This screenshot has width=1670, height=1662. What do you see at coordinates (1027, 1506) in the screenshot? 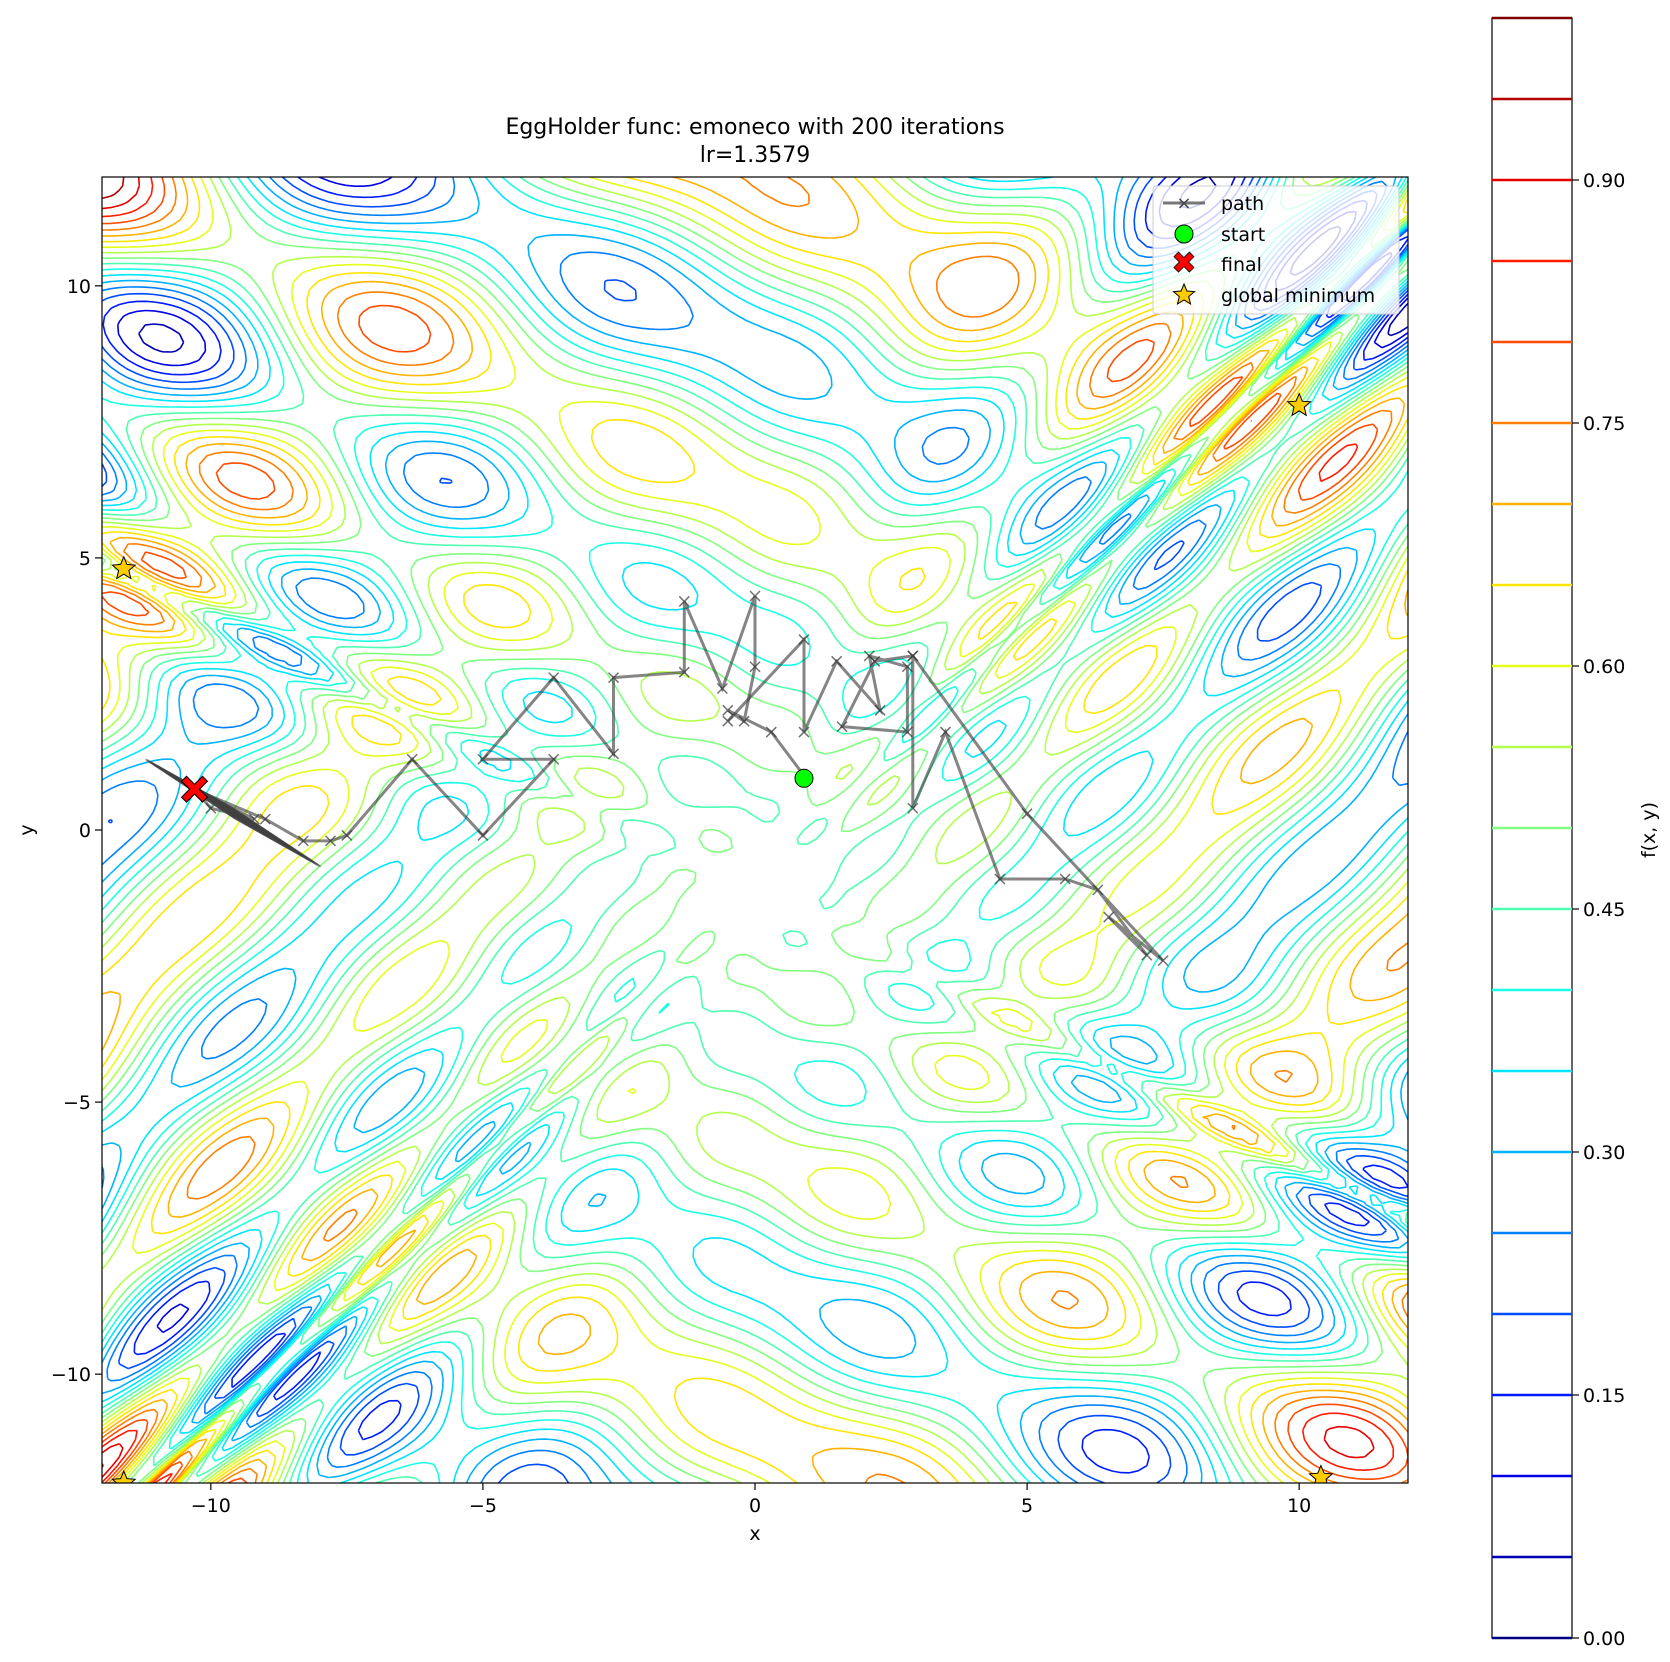
I see `x-tick-label: 5` at bounding box center [1027, 1506].